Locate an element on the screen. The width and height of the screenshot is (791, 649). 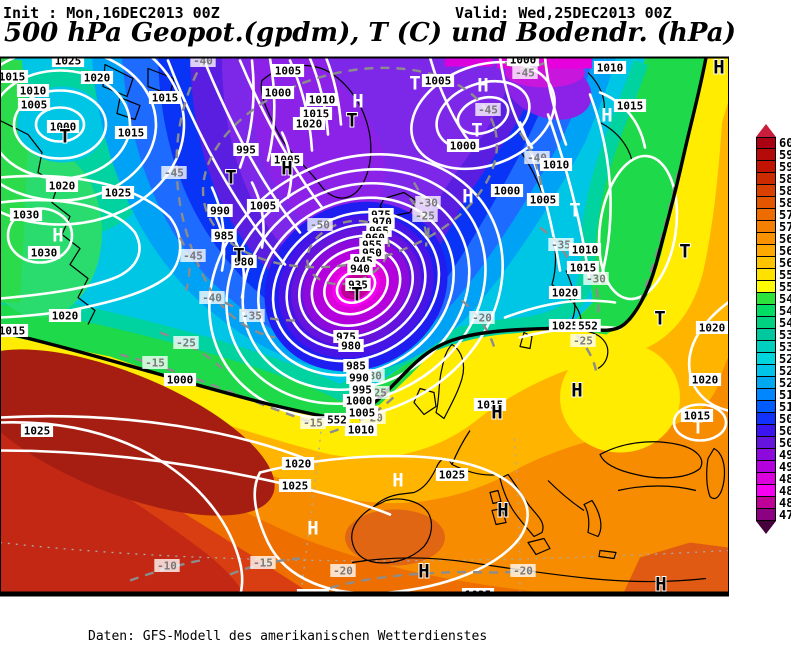
colorbar-step: 540 is located at coordinates (773, 323).